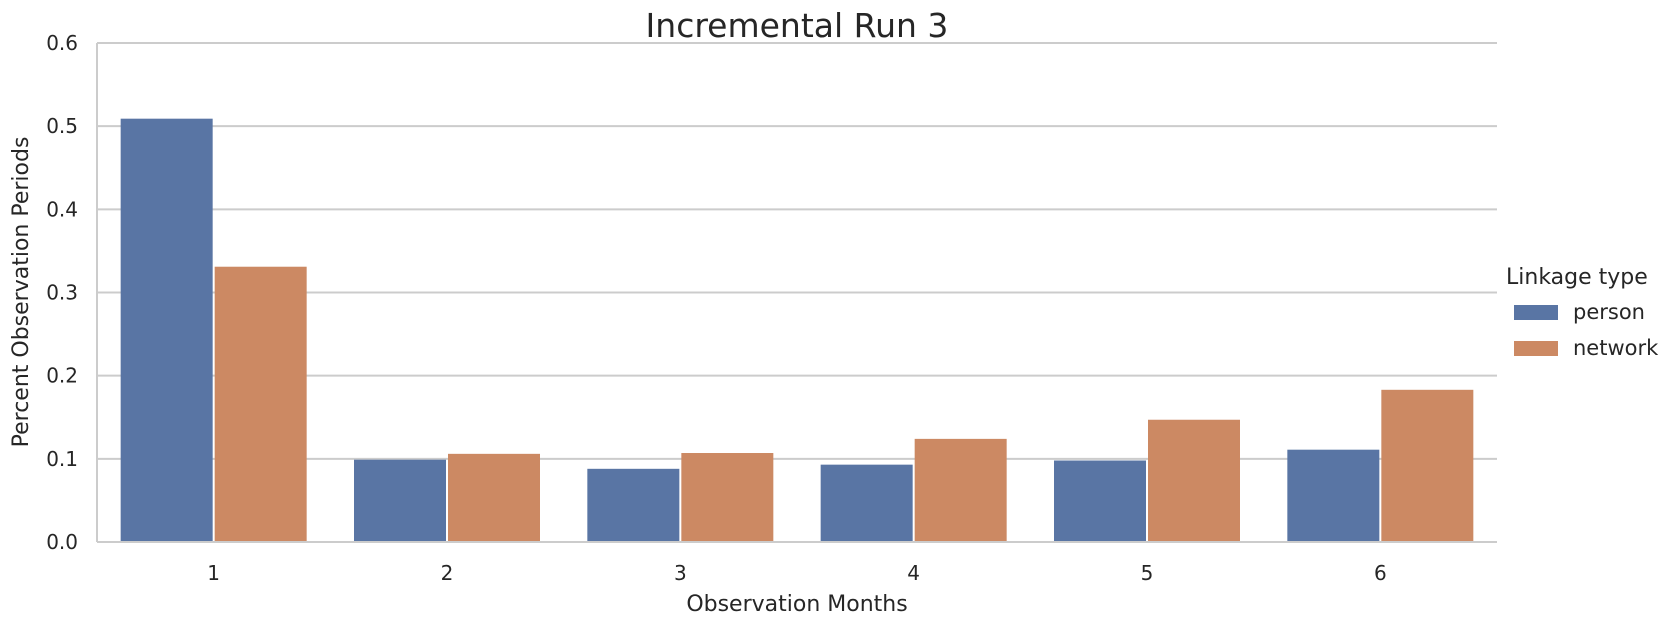 Image resolution: width=1678 pixels, height=622 pixels. I want to click on y-axis-title: Percent Observation Periods, so click(21, 292).